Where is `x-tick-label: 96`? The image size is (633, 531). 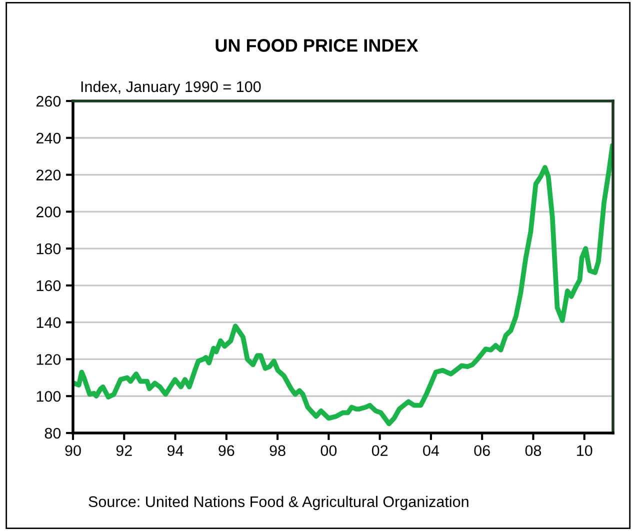 x-tick-label: 96 is located at coordinates (226, 450).